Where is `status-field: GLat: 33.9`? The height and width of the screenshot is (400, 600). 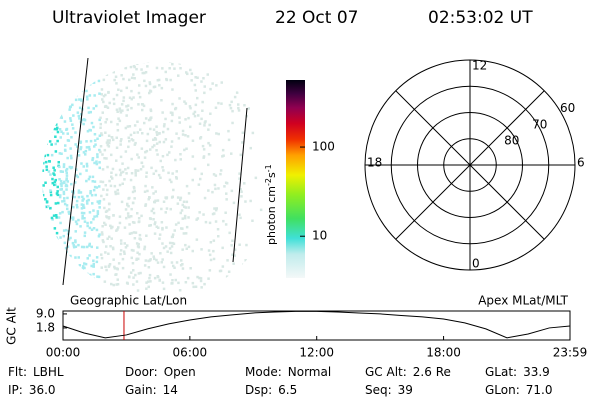 status-field: GLat: 33.9 is located at coordinates (517, 372).